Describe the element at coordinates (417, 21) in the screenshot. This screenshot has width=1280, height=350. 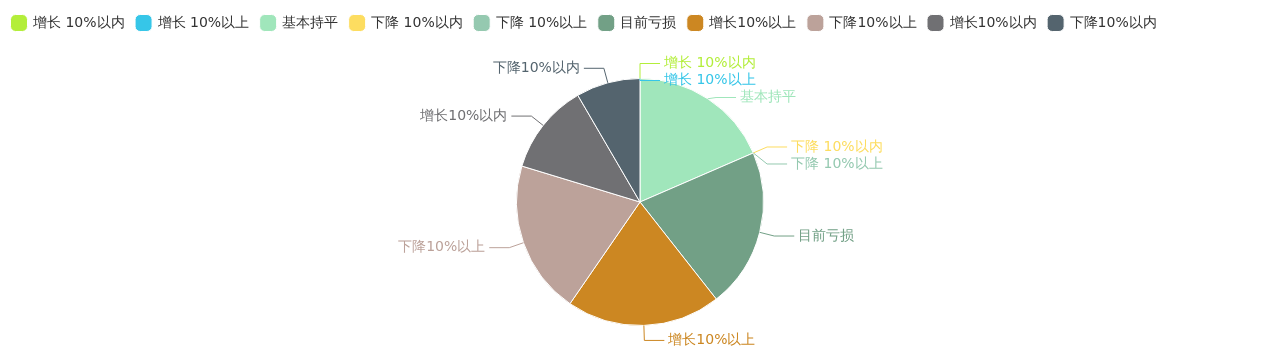
I see `legend-label: 下降 10%以内` at that location.